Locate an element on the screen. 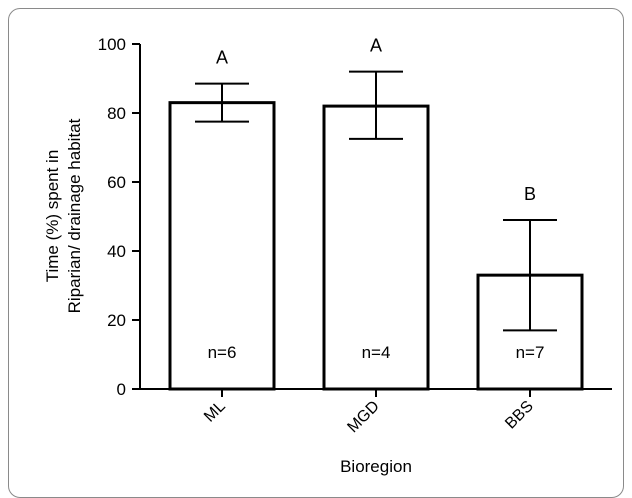 The width and height of the screenshot is (632, 498). sample-size-label: n=4 is located at coordinates (376, 352).